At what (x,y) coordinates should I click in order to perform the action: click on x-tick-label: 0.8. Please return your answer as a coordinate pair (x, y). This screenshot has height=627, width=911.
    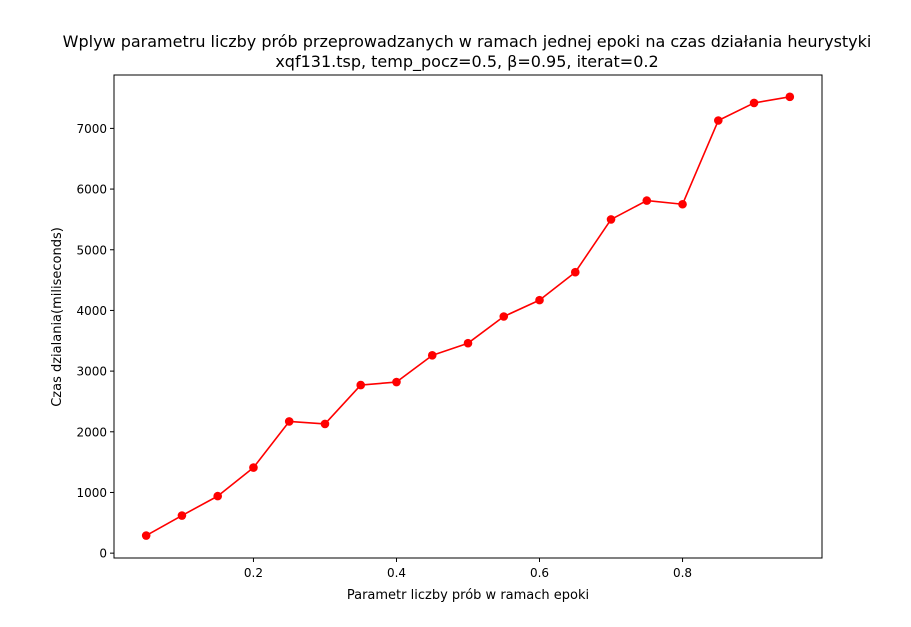
    Looking at the image, I should click on (682, 573).